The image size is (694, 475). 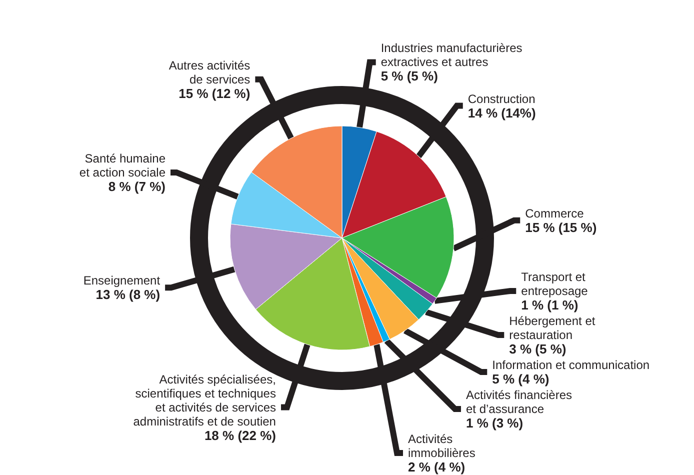 I want to click on slice-label: Activités spécialisées, scientifiques et techniques et activités de services administratifs et de soutien, so click(x=204, y=400).